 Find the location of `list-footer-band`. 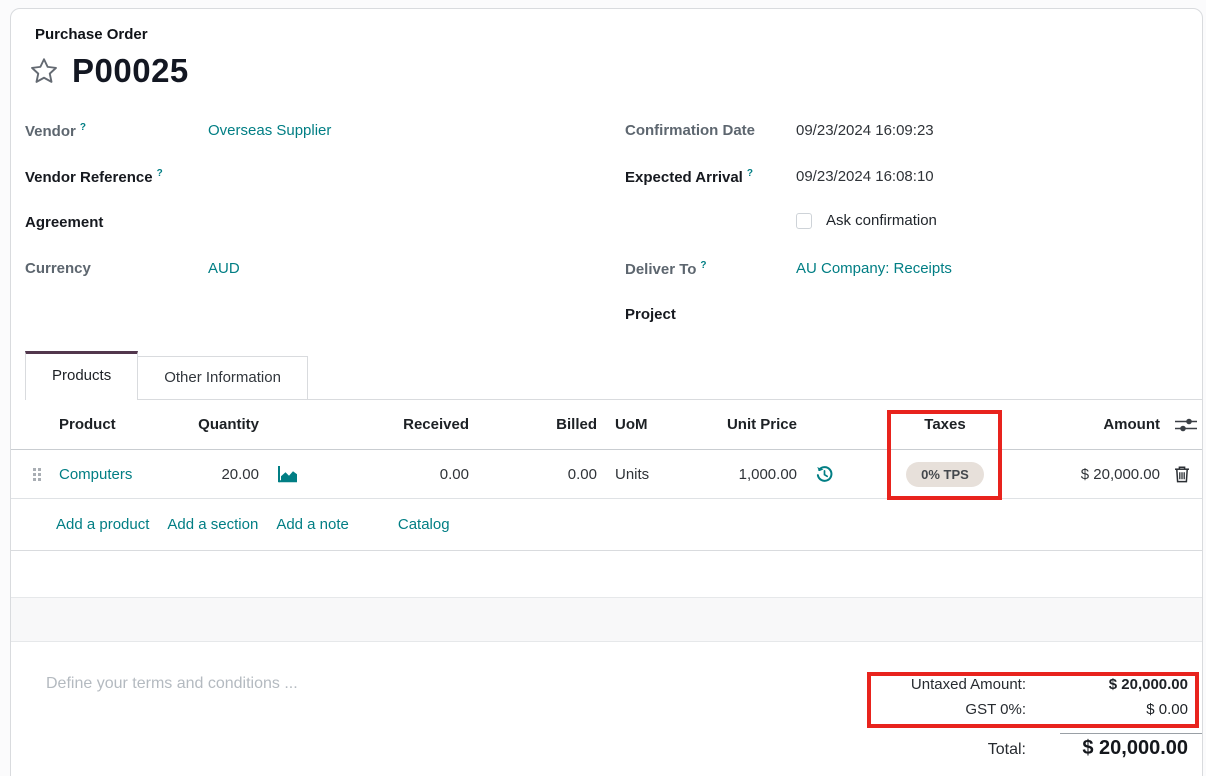

list-footer-band is located at coordinates (606, 619).